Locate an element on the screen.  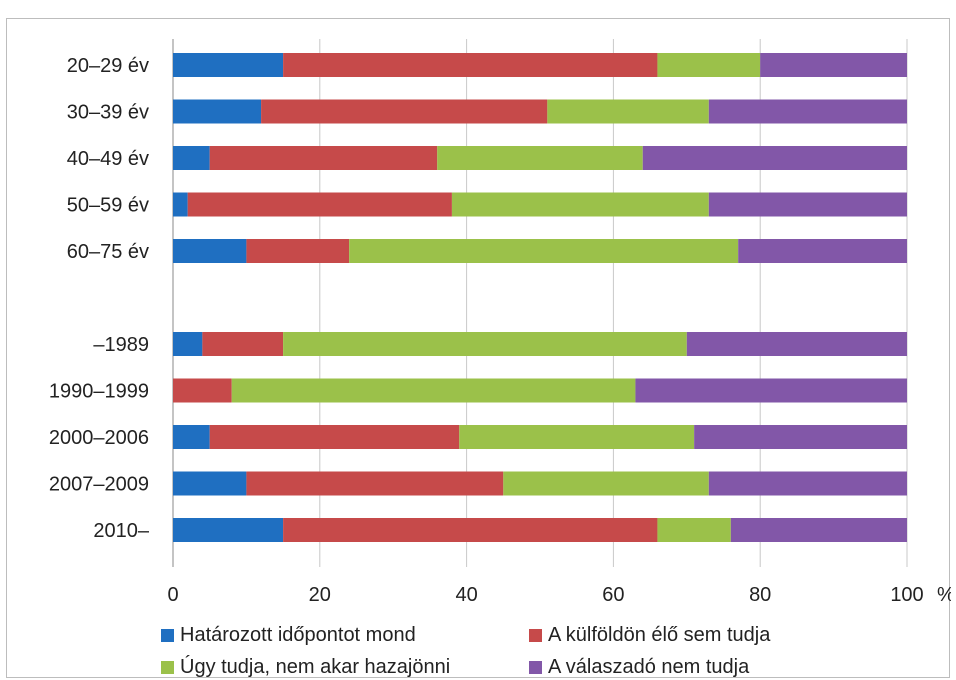
bar-segment-s3-c8 is located at coordinates (800, 437).